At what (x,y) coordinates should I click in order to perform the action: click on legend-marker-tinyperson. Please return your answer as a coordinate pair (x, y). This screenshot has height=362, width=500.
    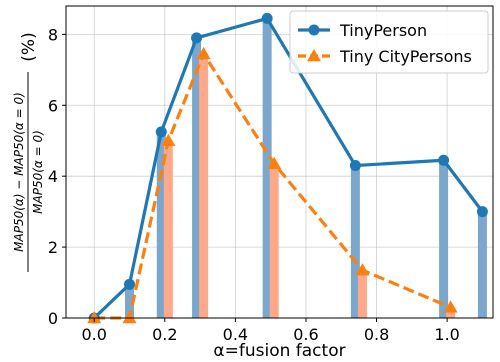
    Looking at the image, I should click on (314, 30).